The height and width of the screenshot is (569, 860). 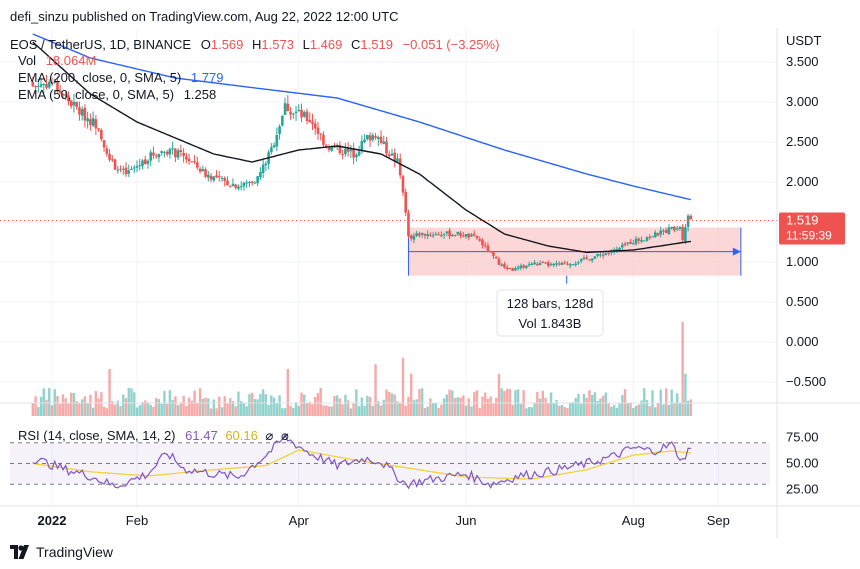 What do you see at coordinates (802, 181) in the screenshot?
I see `price-tick-label: 2.000` at bounding box center [802, 181].